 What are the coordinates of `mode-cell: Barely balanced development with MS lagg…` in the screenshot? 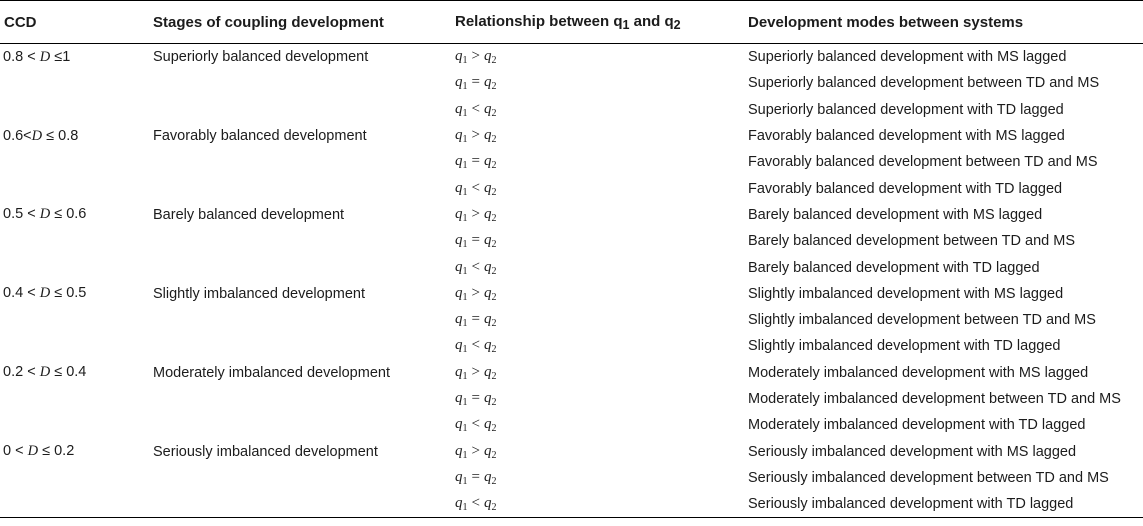 It's located at (895, 214).